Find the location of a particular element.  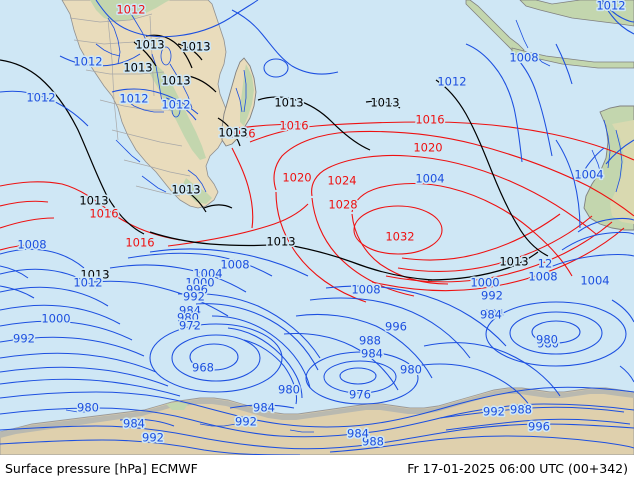

contour-label-text: 1032 is located at coordinates (399, 237).